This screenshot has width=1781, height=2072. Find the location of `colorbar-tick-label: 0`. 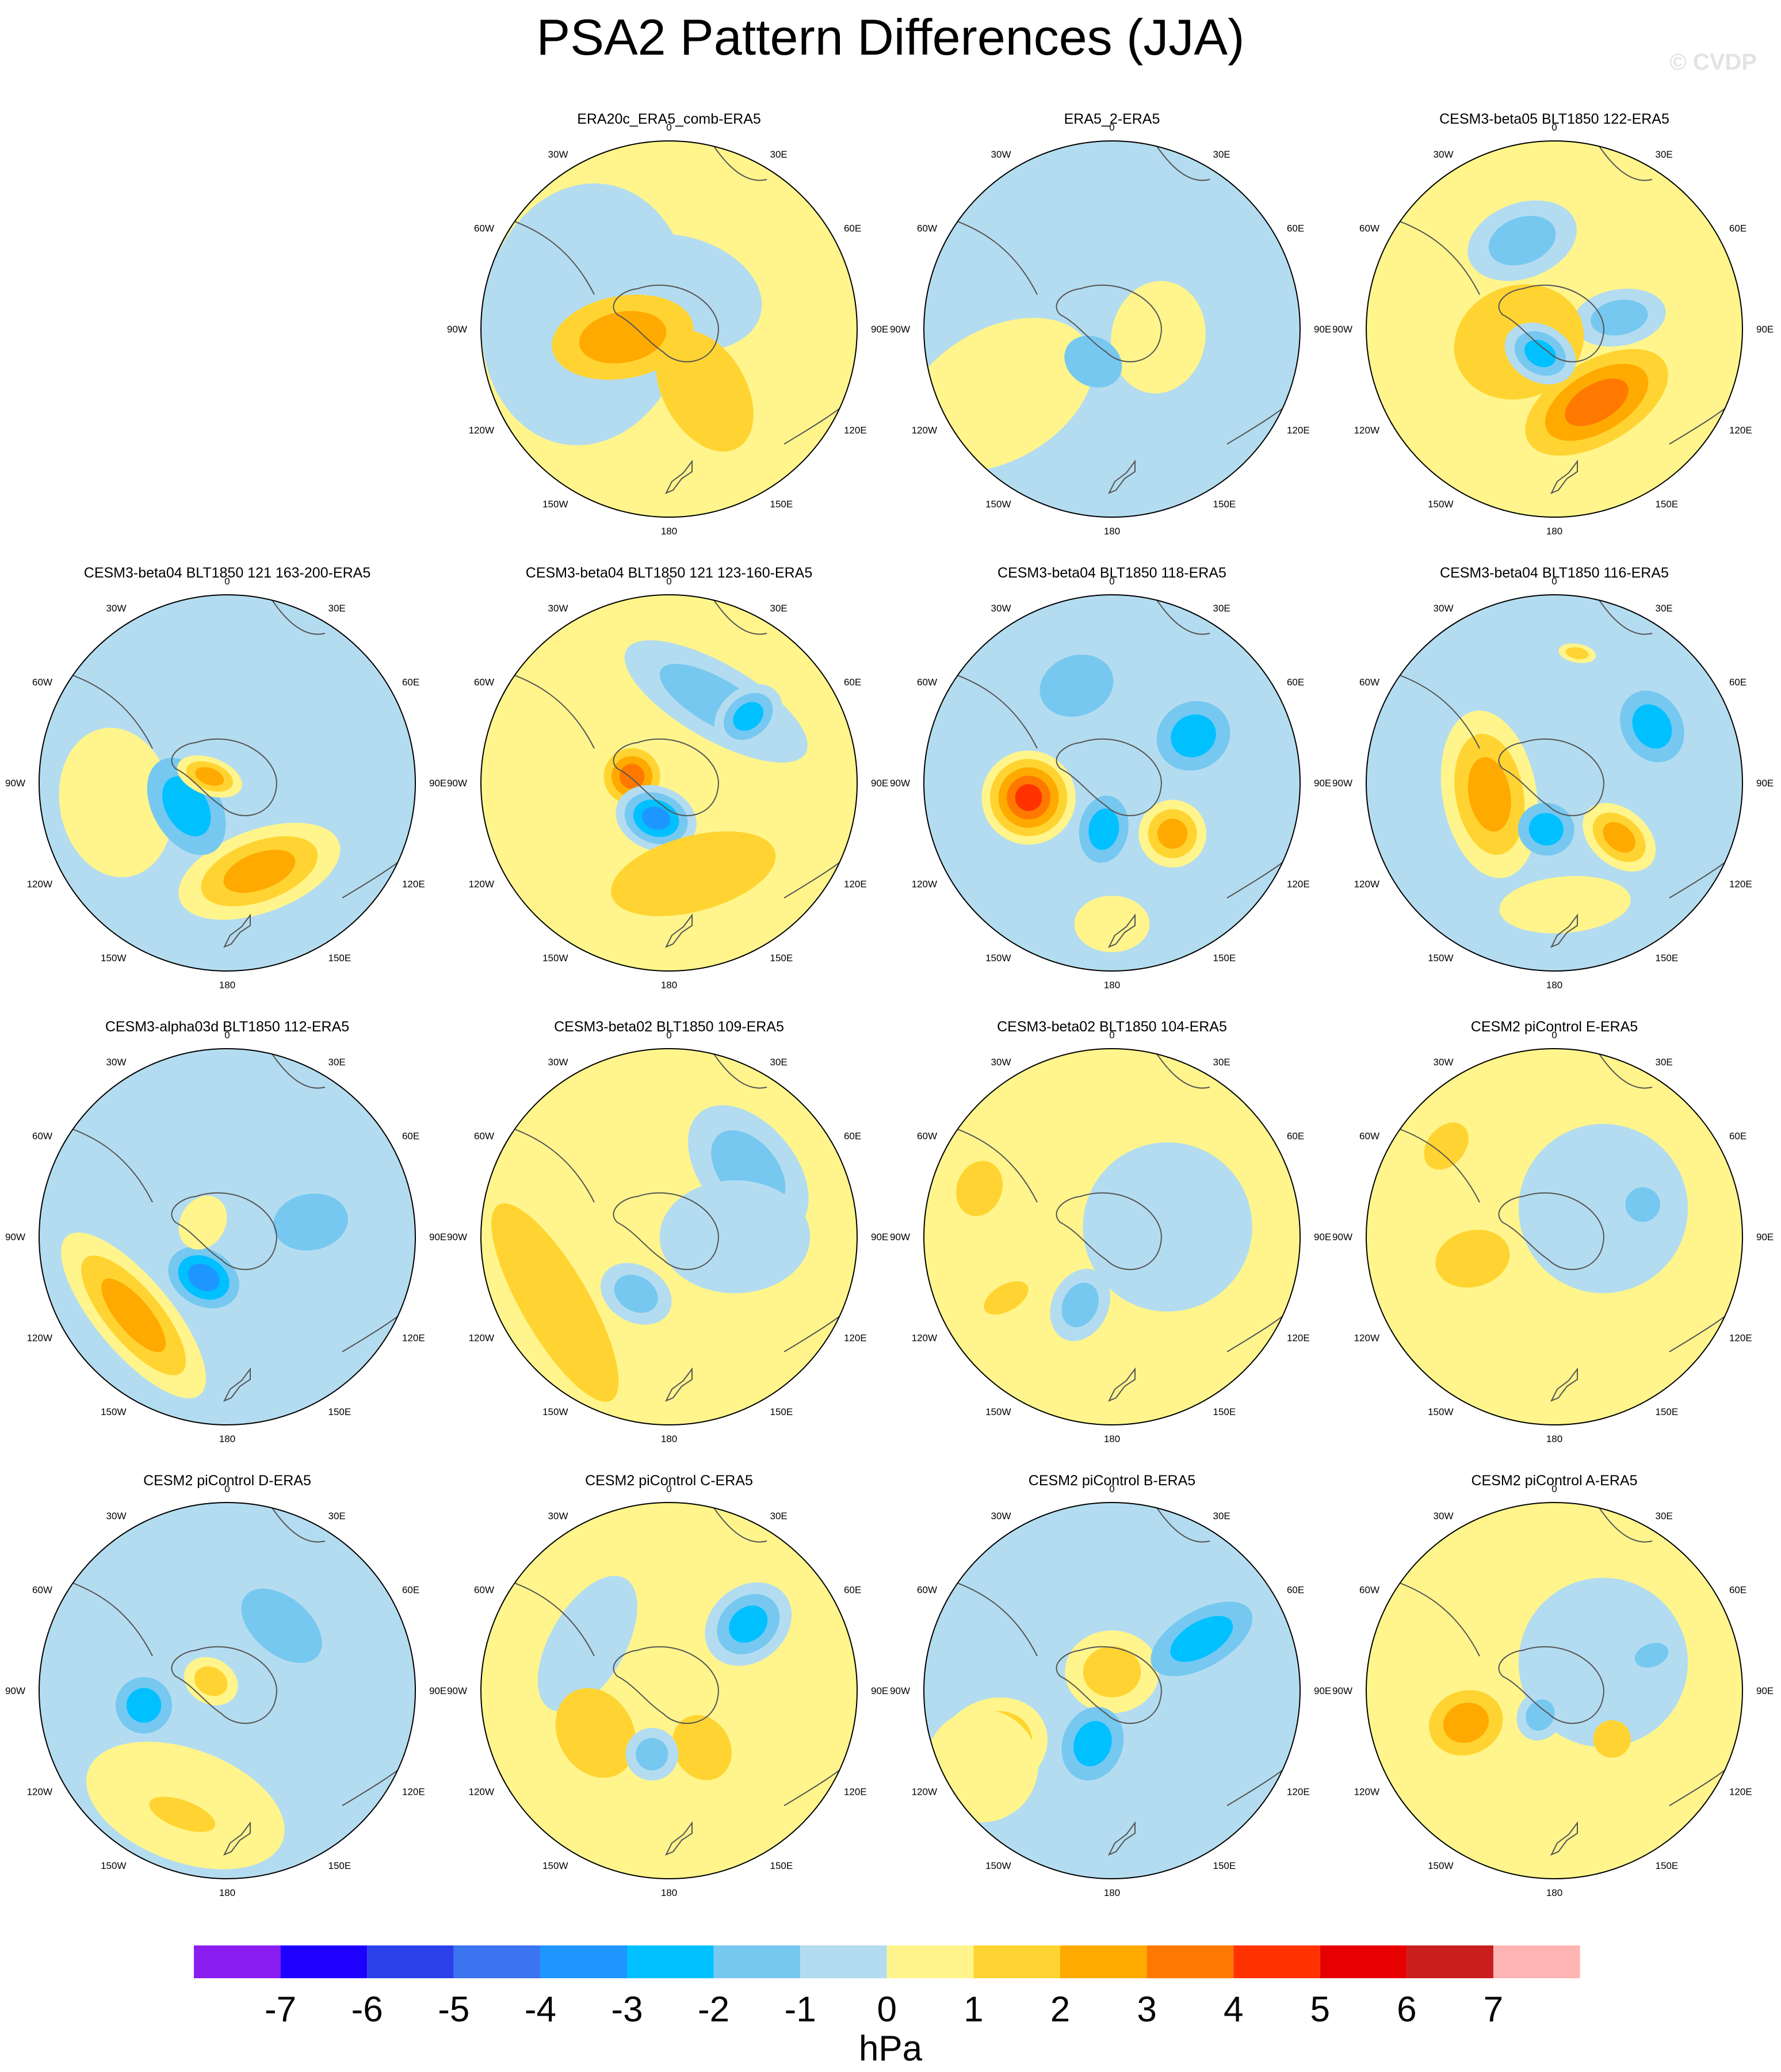

colorbar-tick-label: 0 is located at coordinates (887, 2009).